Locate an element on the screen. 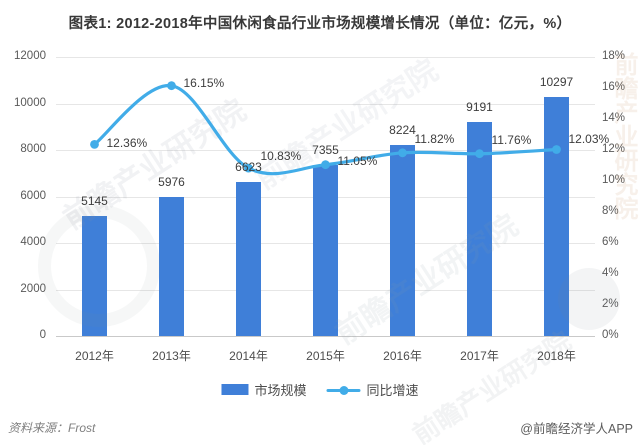 The width and height of the screenshot is (640, 445). left-axis-tick: 8000 is located at coordinates (33, 149).